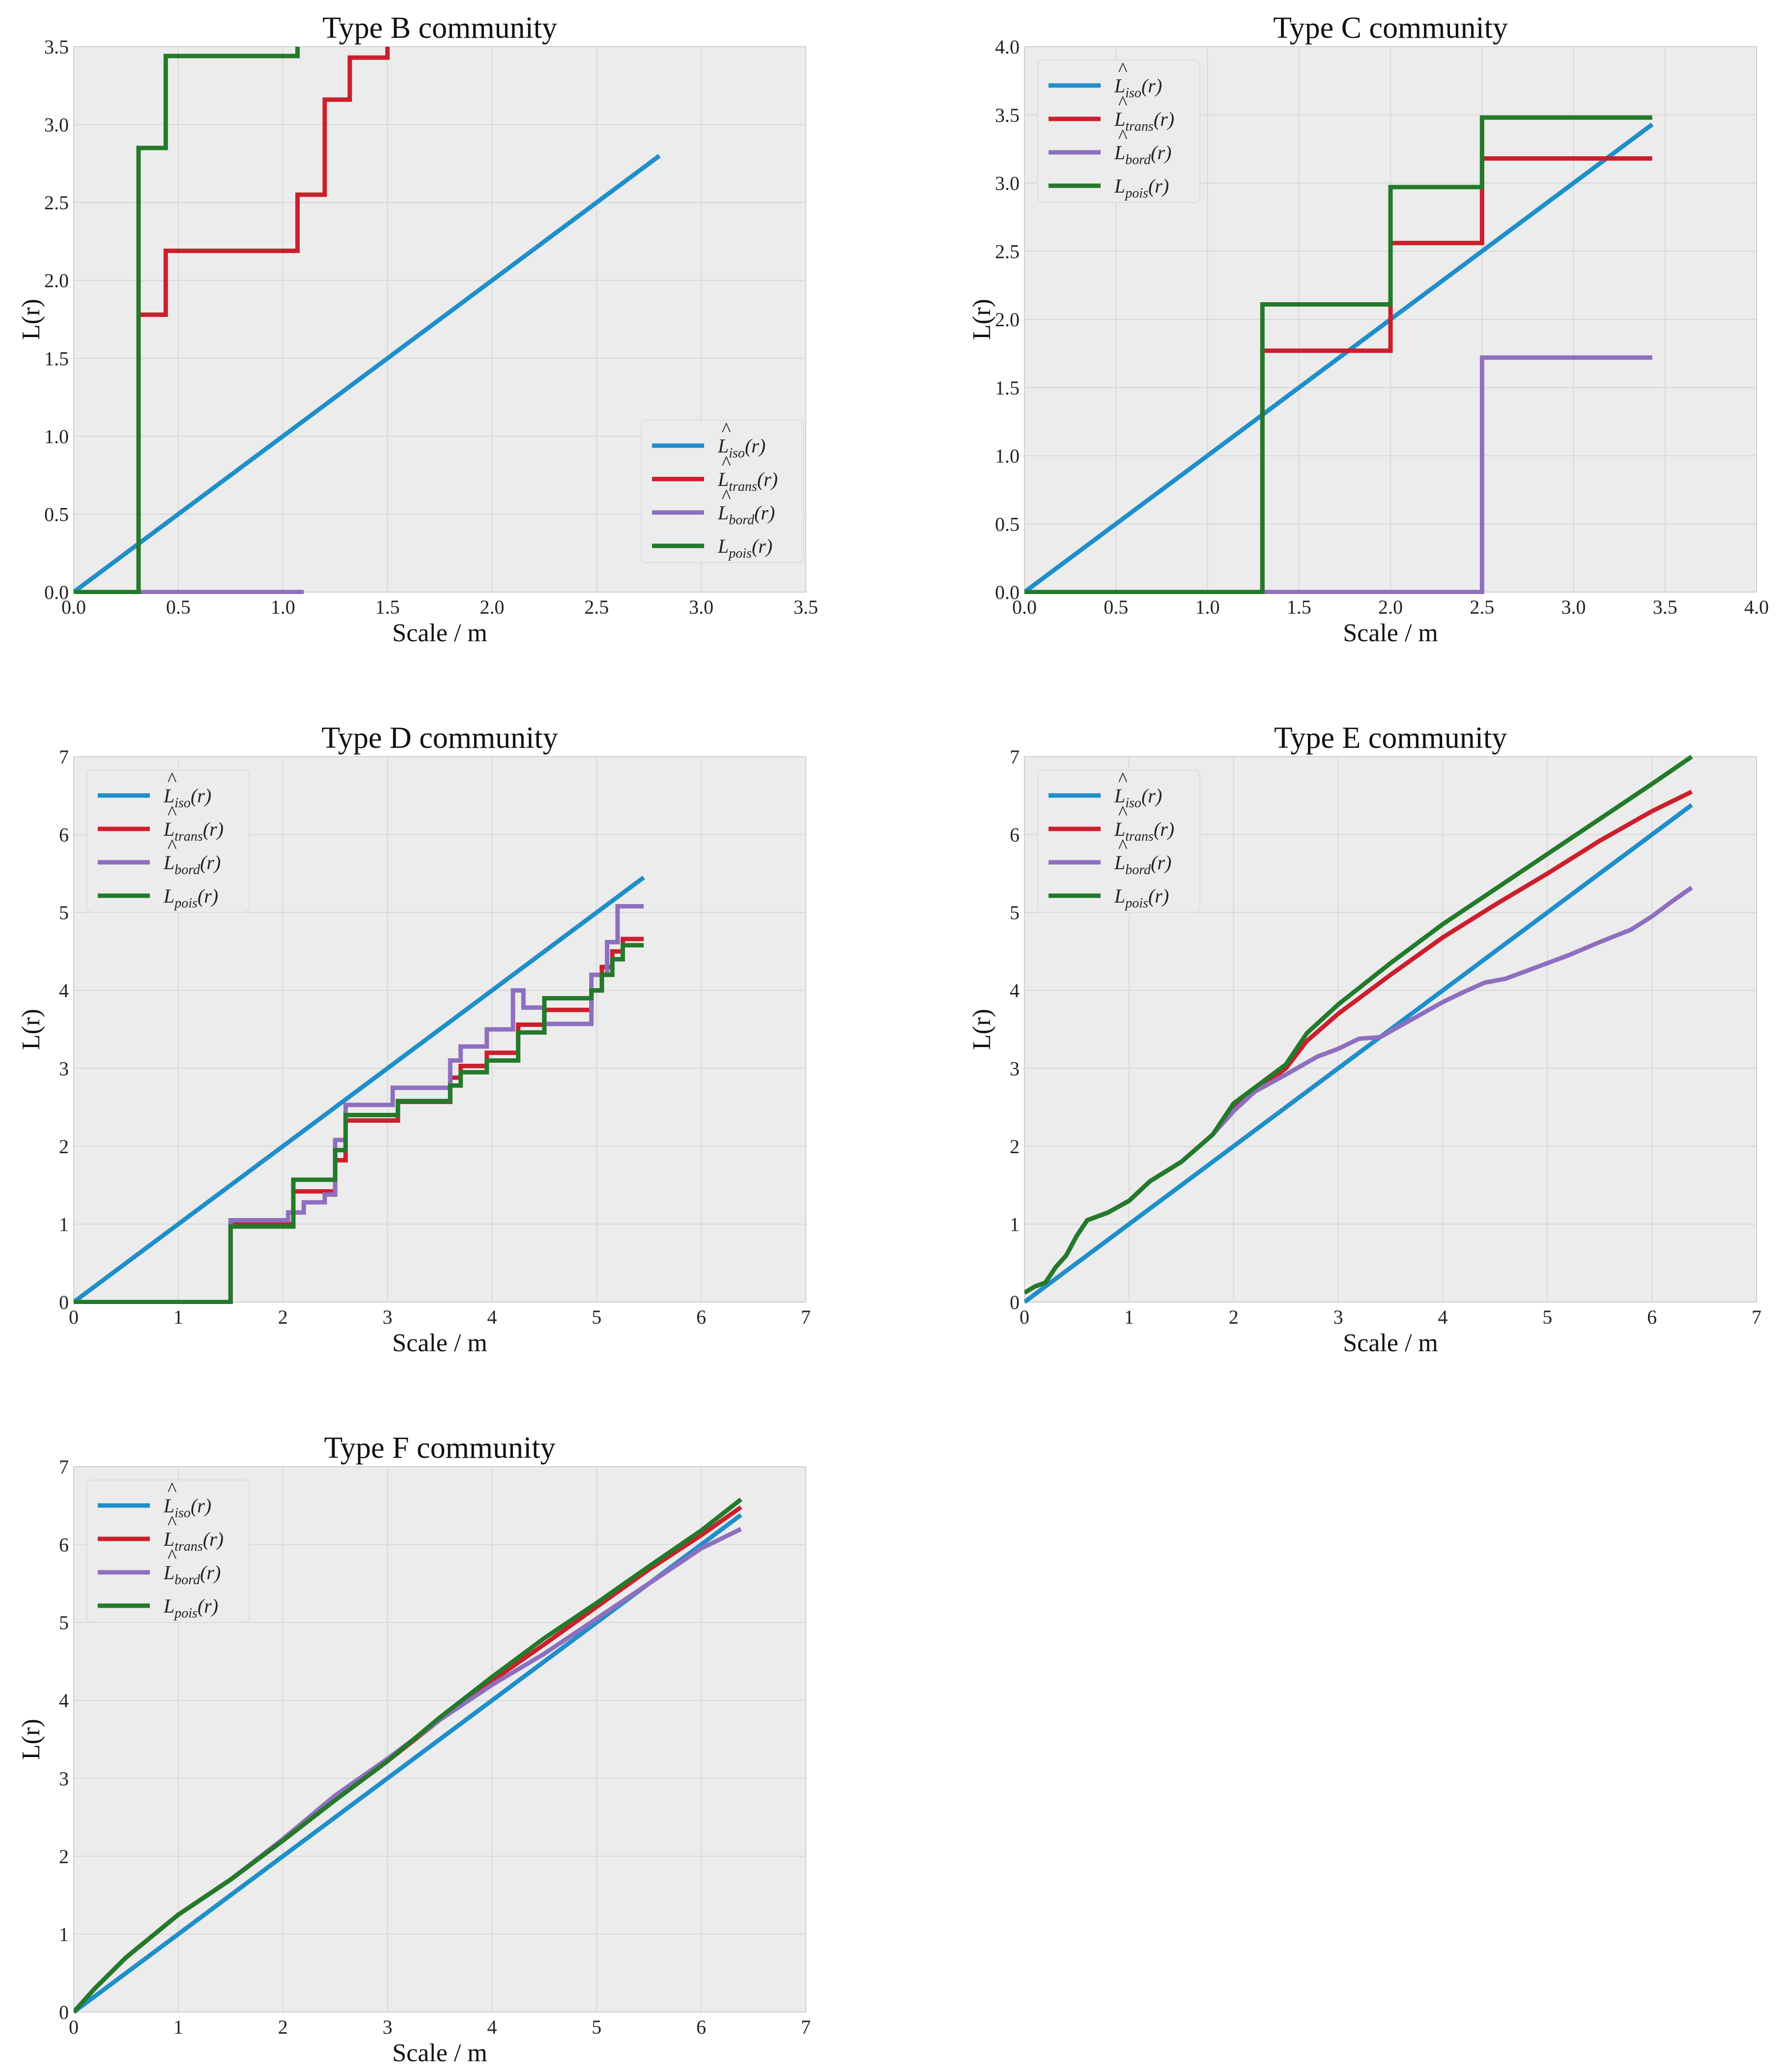 Image resolution: width=1788 pixels, height=2072 pixels. I want to click on series-line-pois, so click(359, 1123).